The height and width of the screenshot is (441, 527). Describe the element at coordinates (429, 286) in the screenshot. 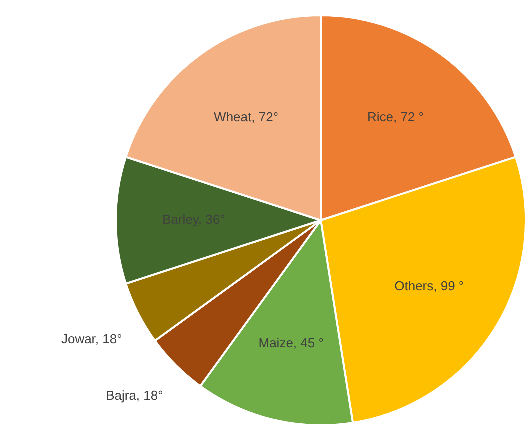

I see `slice-label: Others, 99 °` at that location.